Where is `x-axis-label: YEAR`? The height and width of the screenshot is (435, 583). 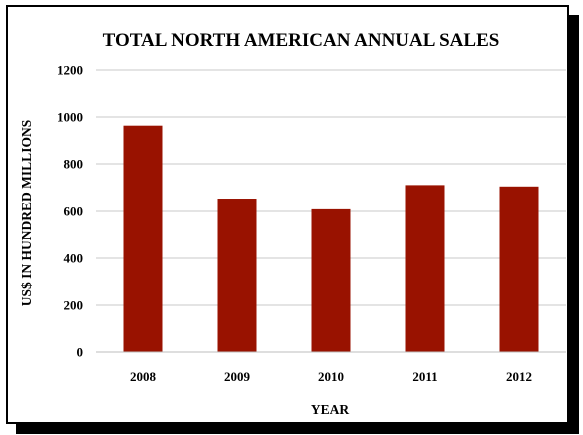
x-axis-label: YEAR is located at coordinates (330, 409).